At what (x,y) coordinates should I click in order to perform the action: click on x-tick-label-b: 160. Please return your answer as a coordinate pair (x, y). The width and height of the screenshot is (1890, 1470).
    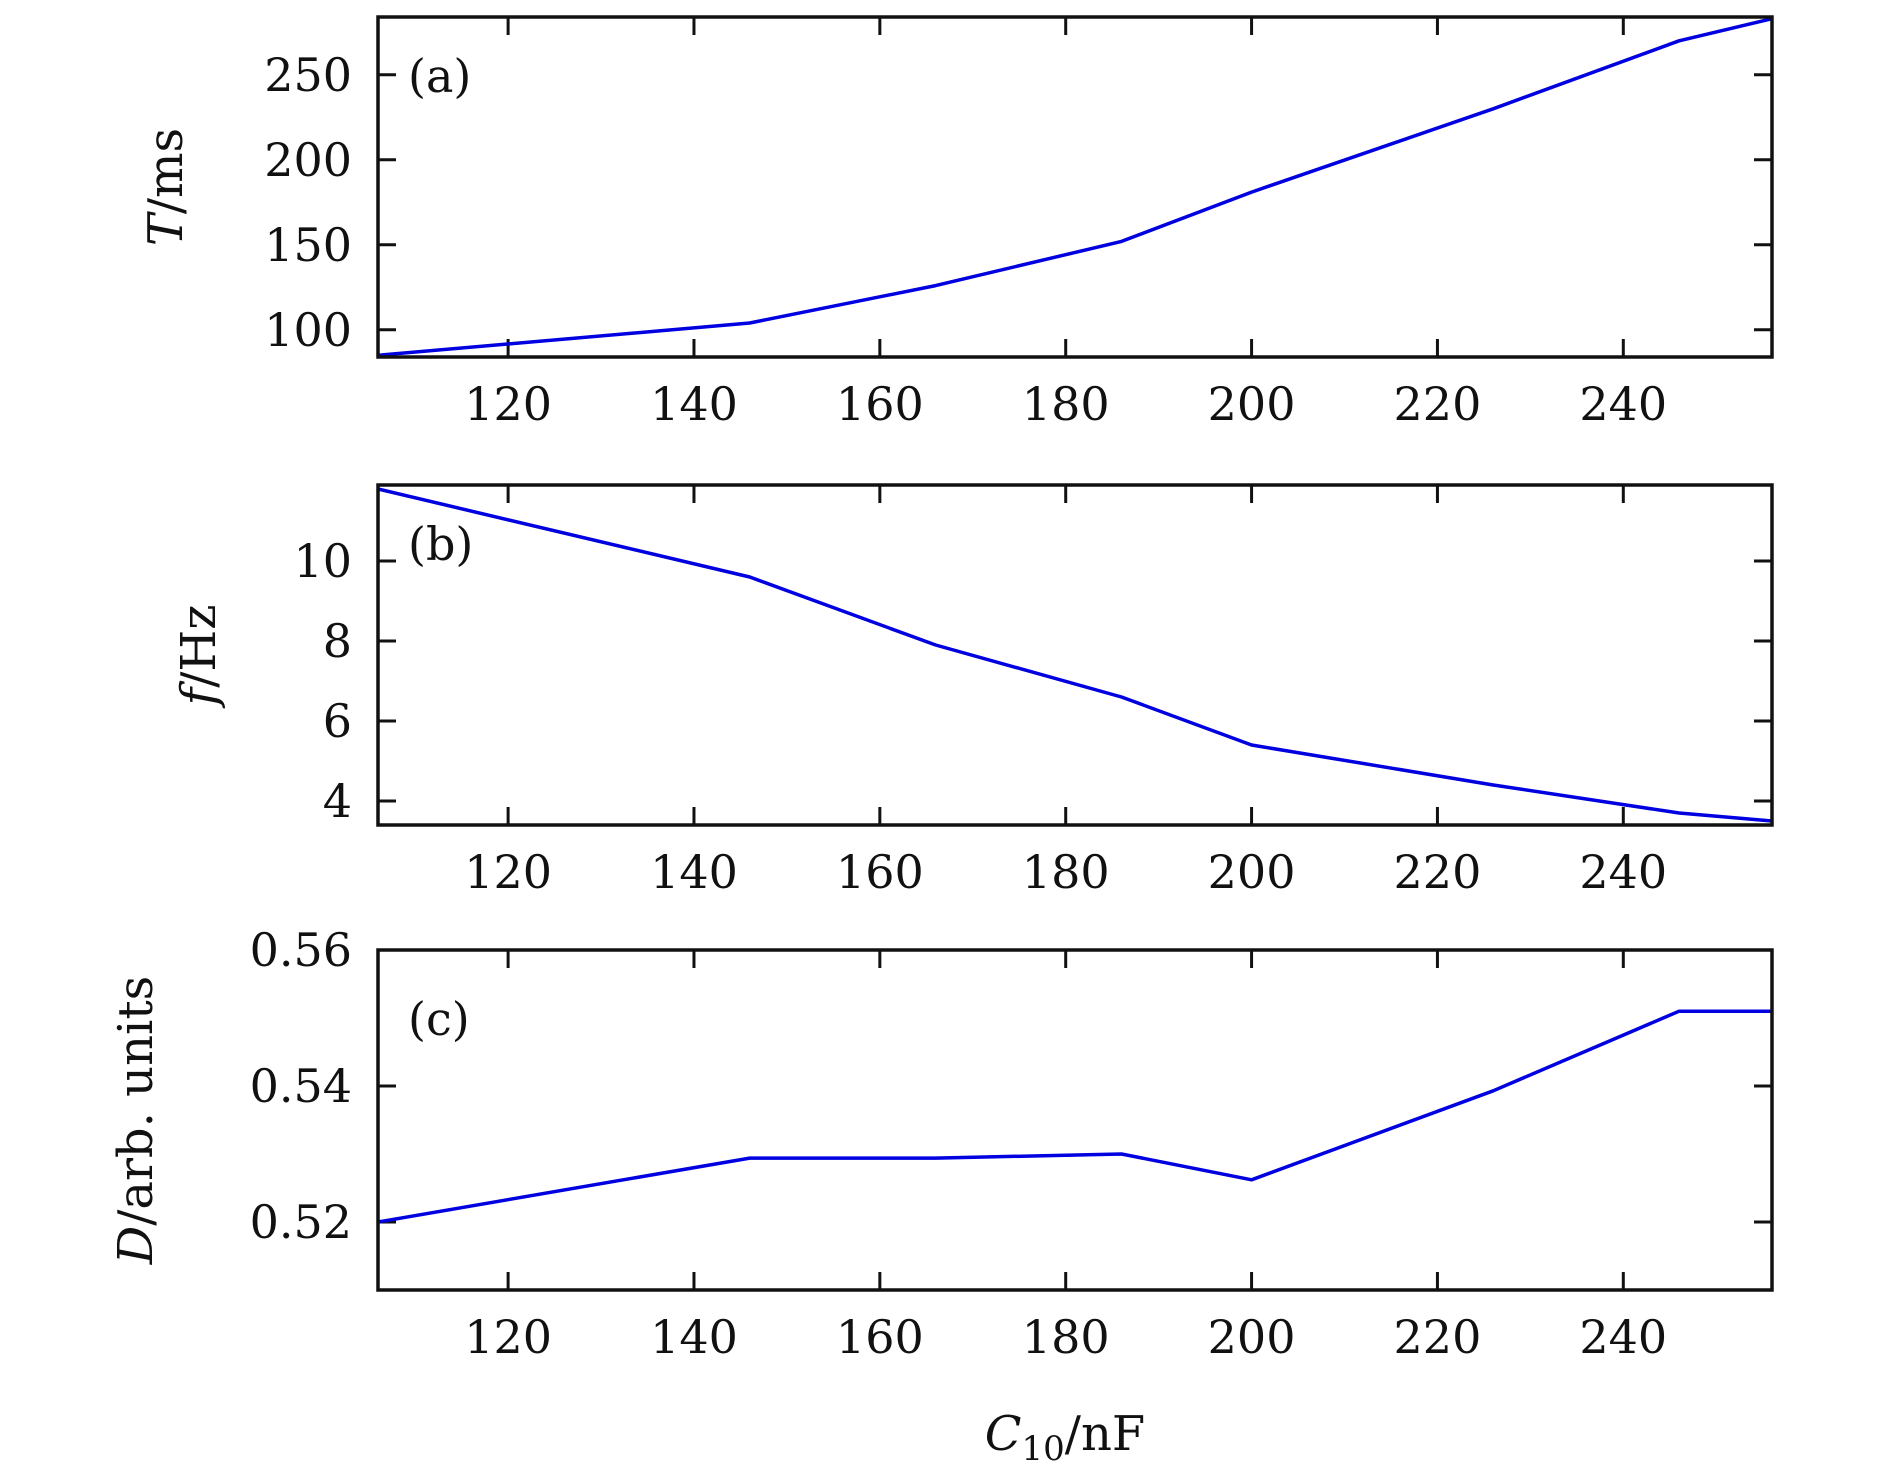
    Looking at the image, I should click on (880, 872).